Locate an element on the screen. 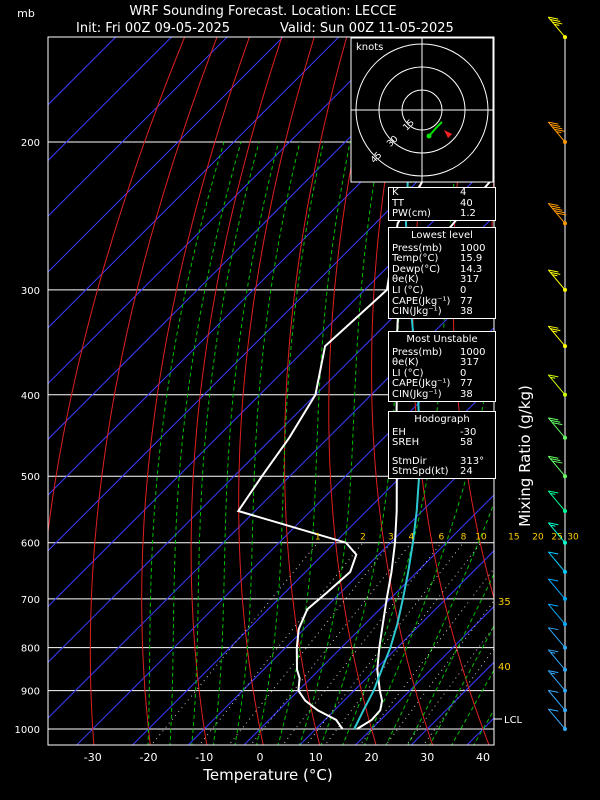 The height and width of the screenshot is (800, 600). stat-value: 1.2 is located at coordinates (468, 214).